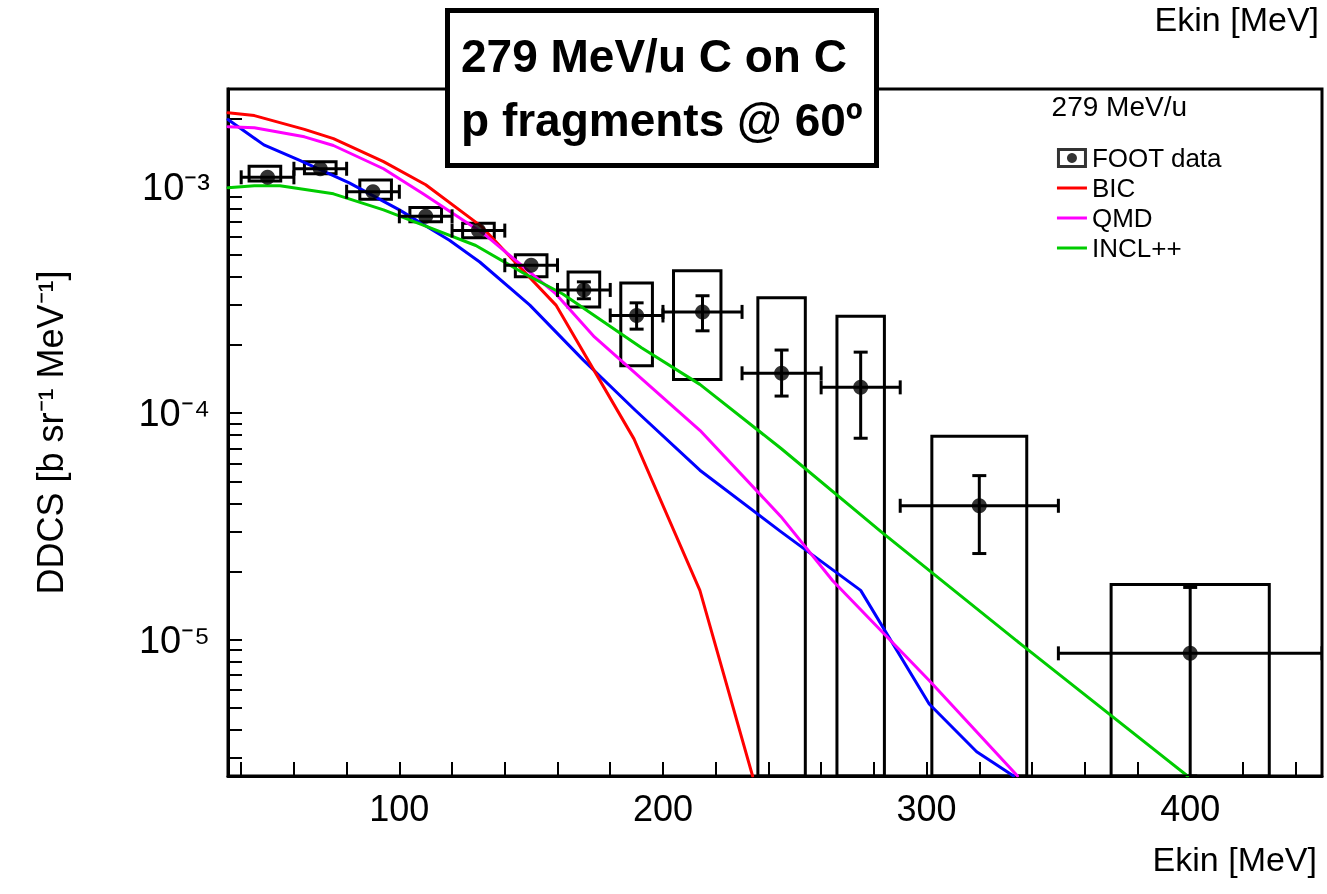 Image resolution: width=1327 pixels, height=894 pixels. Describe the element at coordinates (662, 808) in the screenshot. I see `x-tick-label: 200` at that location.